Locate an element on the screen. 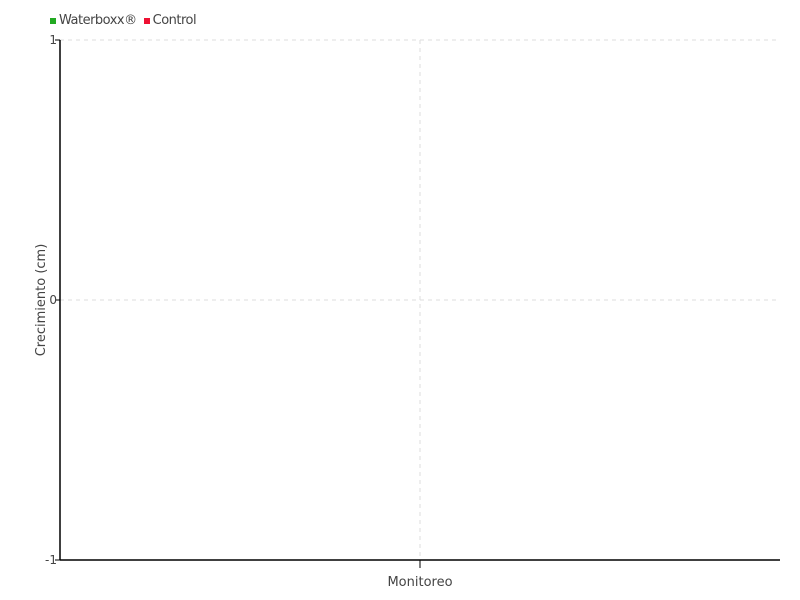  legend: Waterboxx® Control is located at coordinates (126, 20).